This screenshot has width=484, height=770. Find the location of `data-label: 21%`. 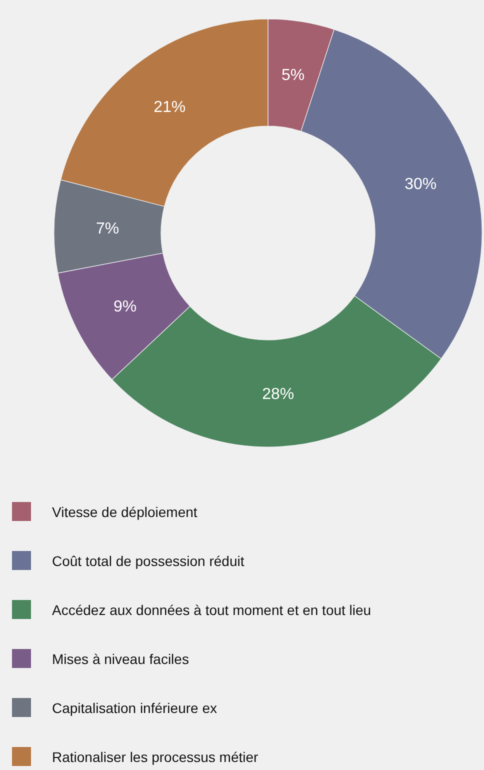

data-label: 21% is located at coordinates (170, 107).